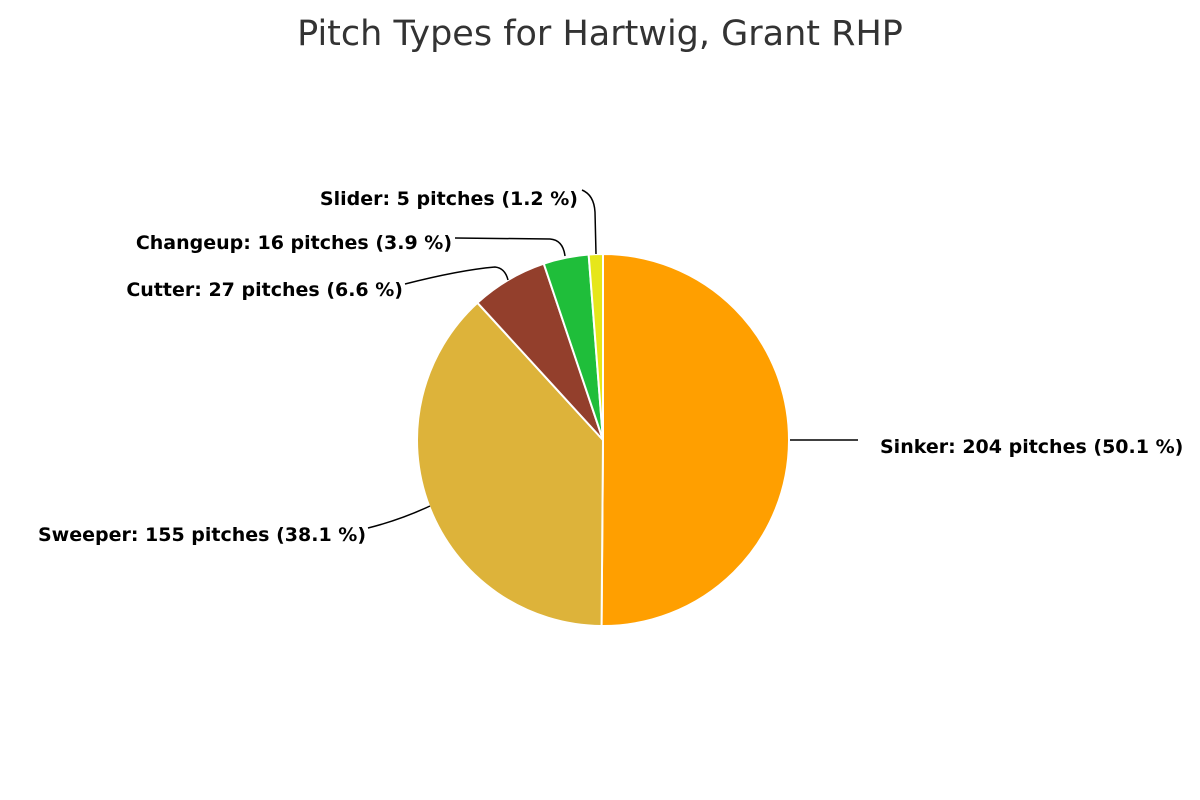 This screenshot has width=1200, height=800. Describe the element at coordinates (695, 439) in the screenshot. I see `pie-slice-sinker` at that location.